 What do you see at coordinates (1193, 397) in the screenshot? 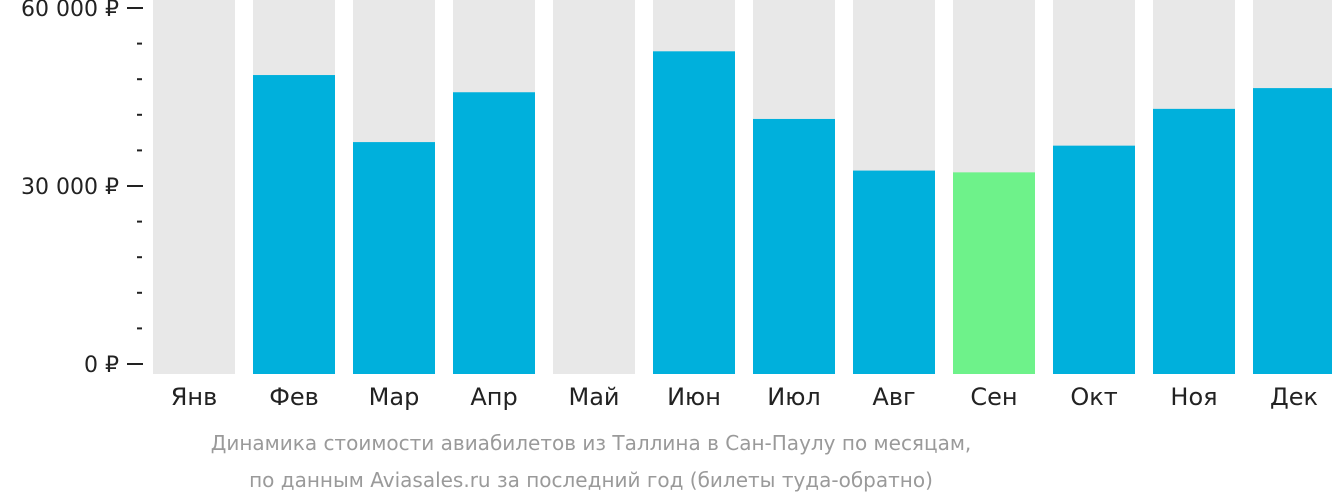
I see `x-tick-label: Ноя` at bounding box center [1193, 397].